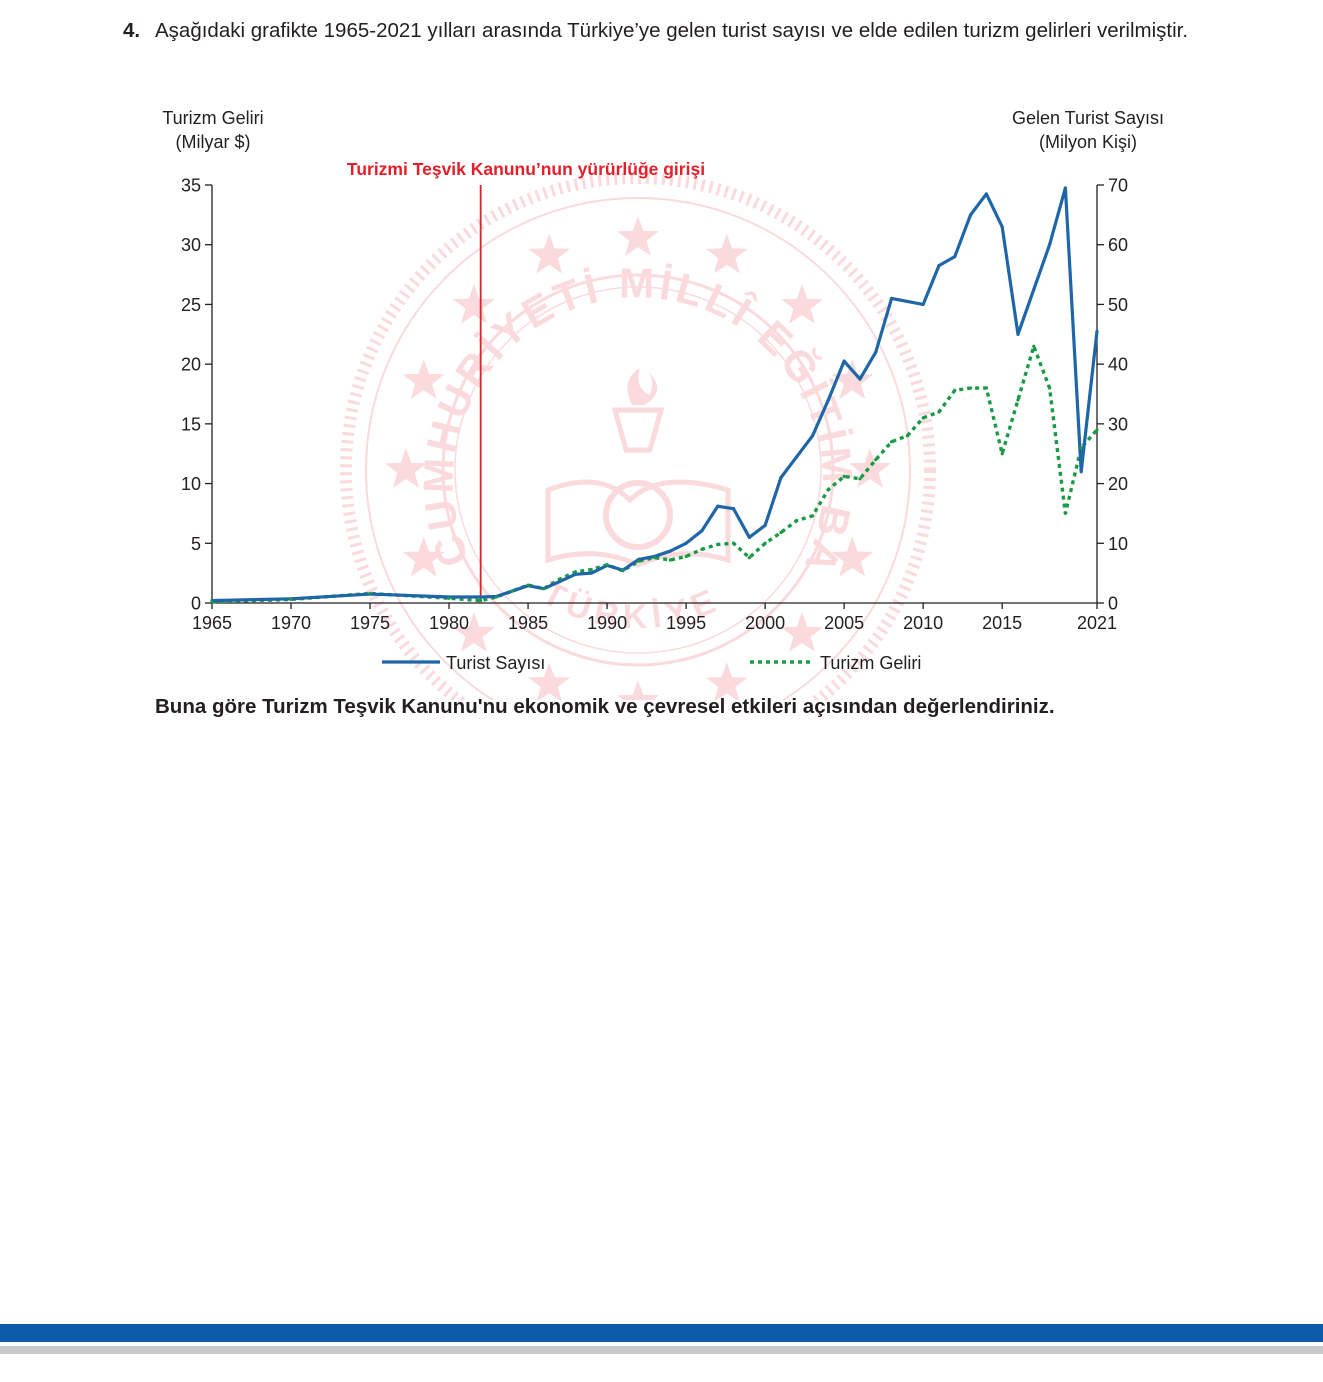 The image size is (1323, 1382). What do you see at coordinates (191, 484) in the screenshot?
I see `left-tick-label: 10` at bounding box center [191, 484].